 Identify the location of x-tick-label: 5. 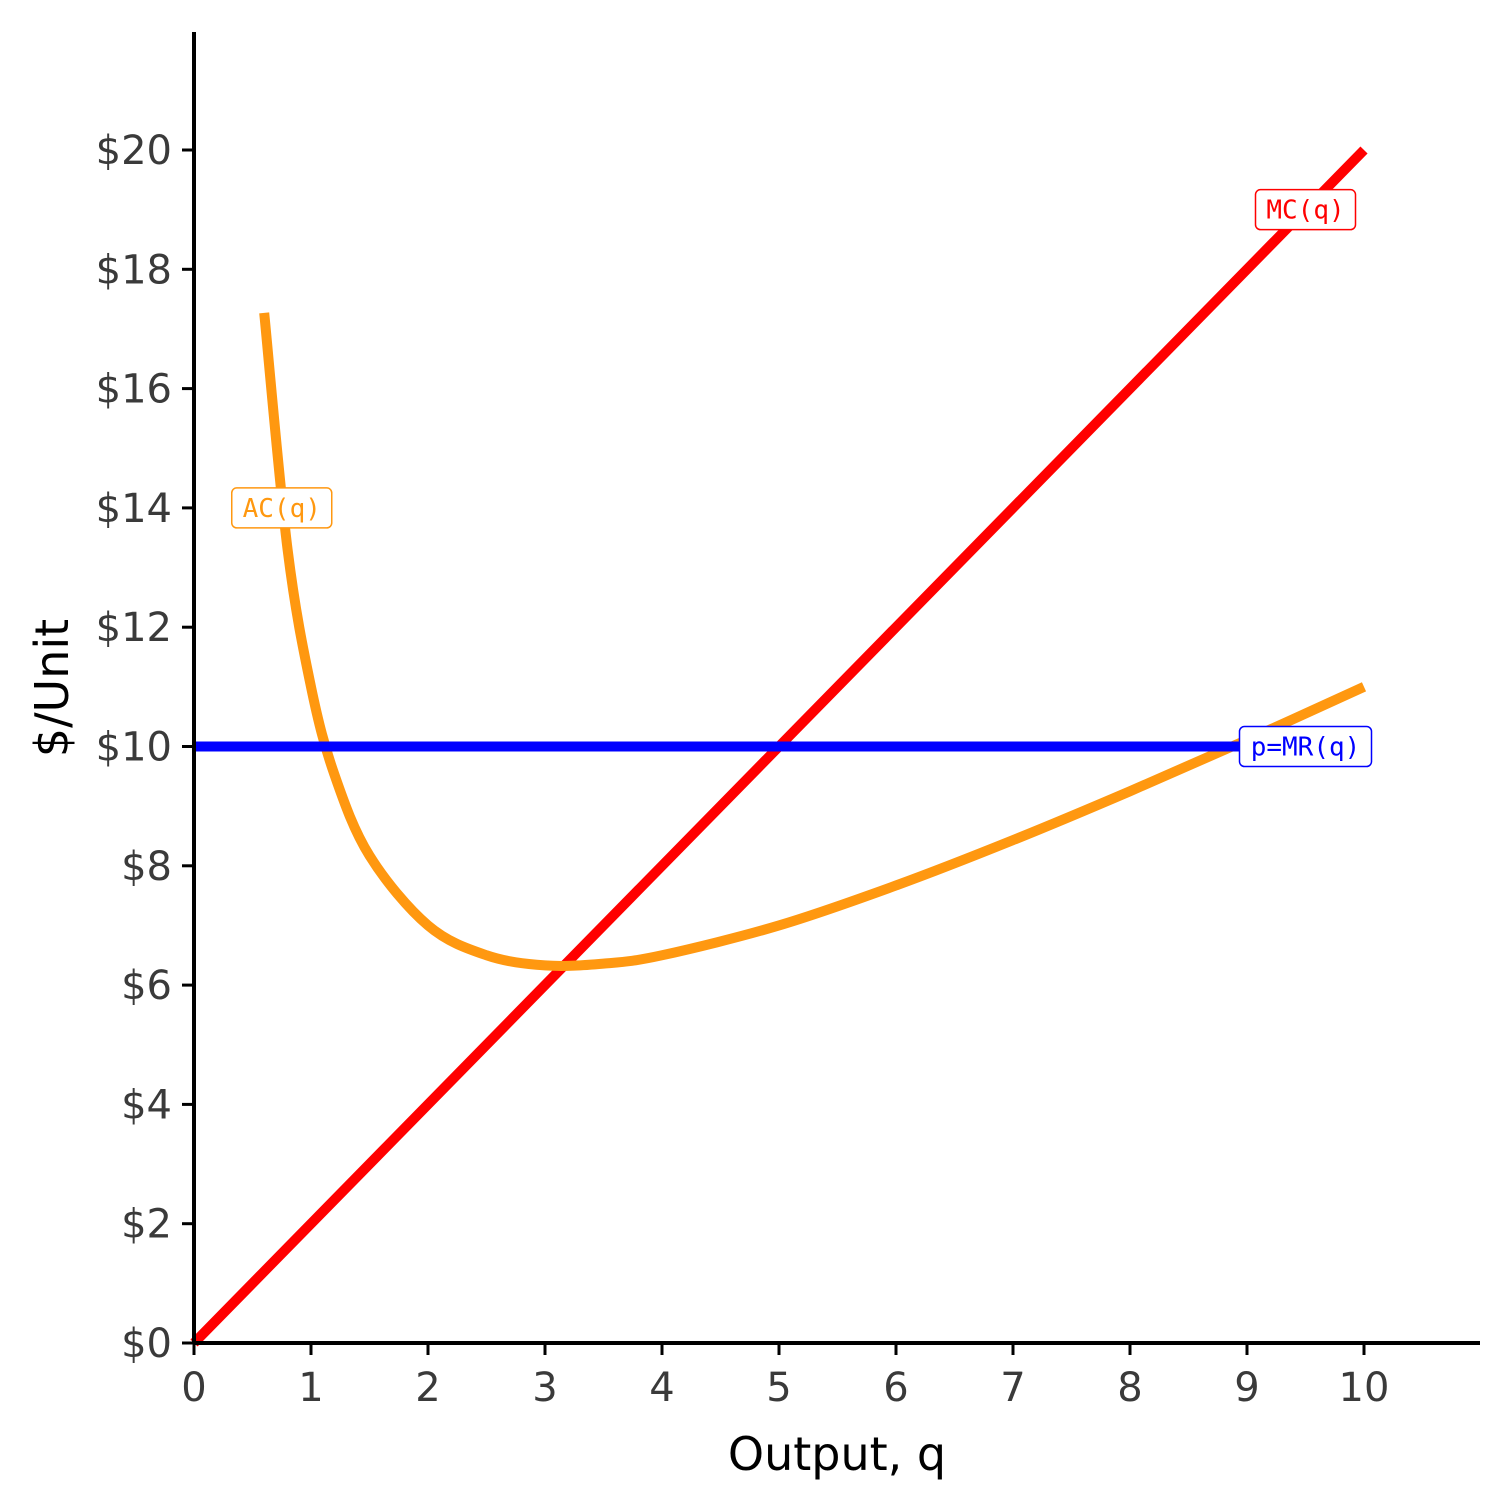
(778, 1388).